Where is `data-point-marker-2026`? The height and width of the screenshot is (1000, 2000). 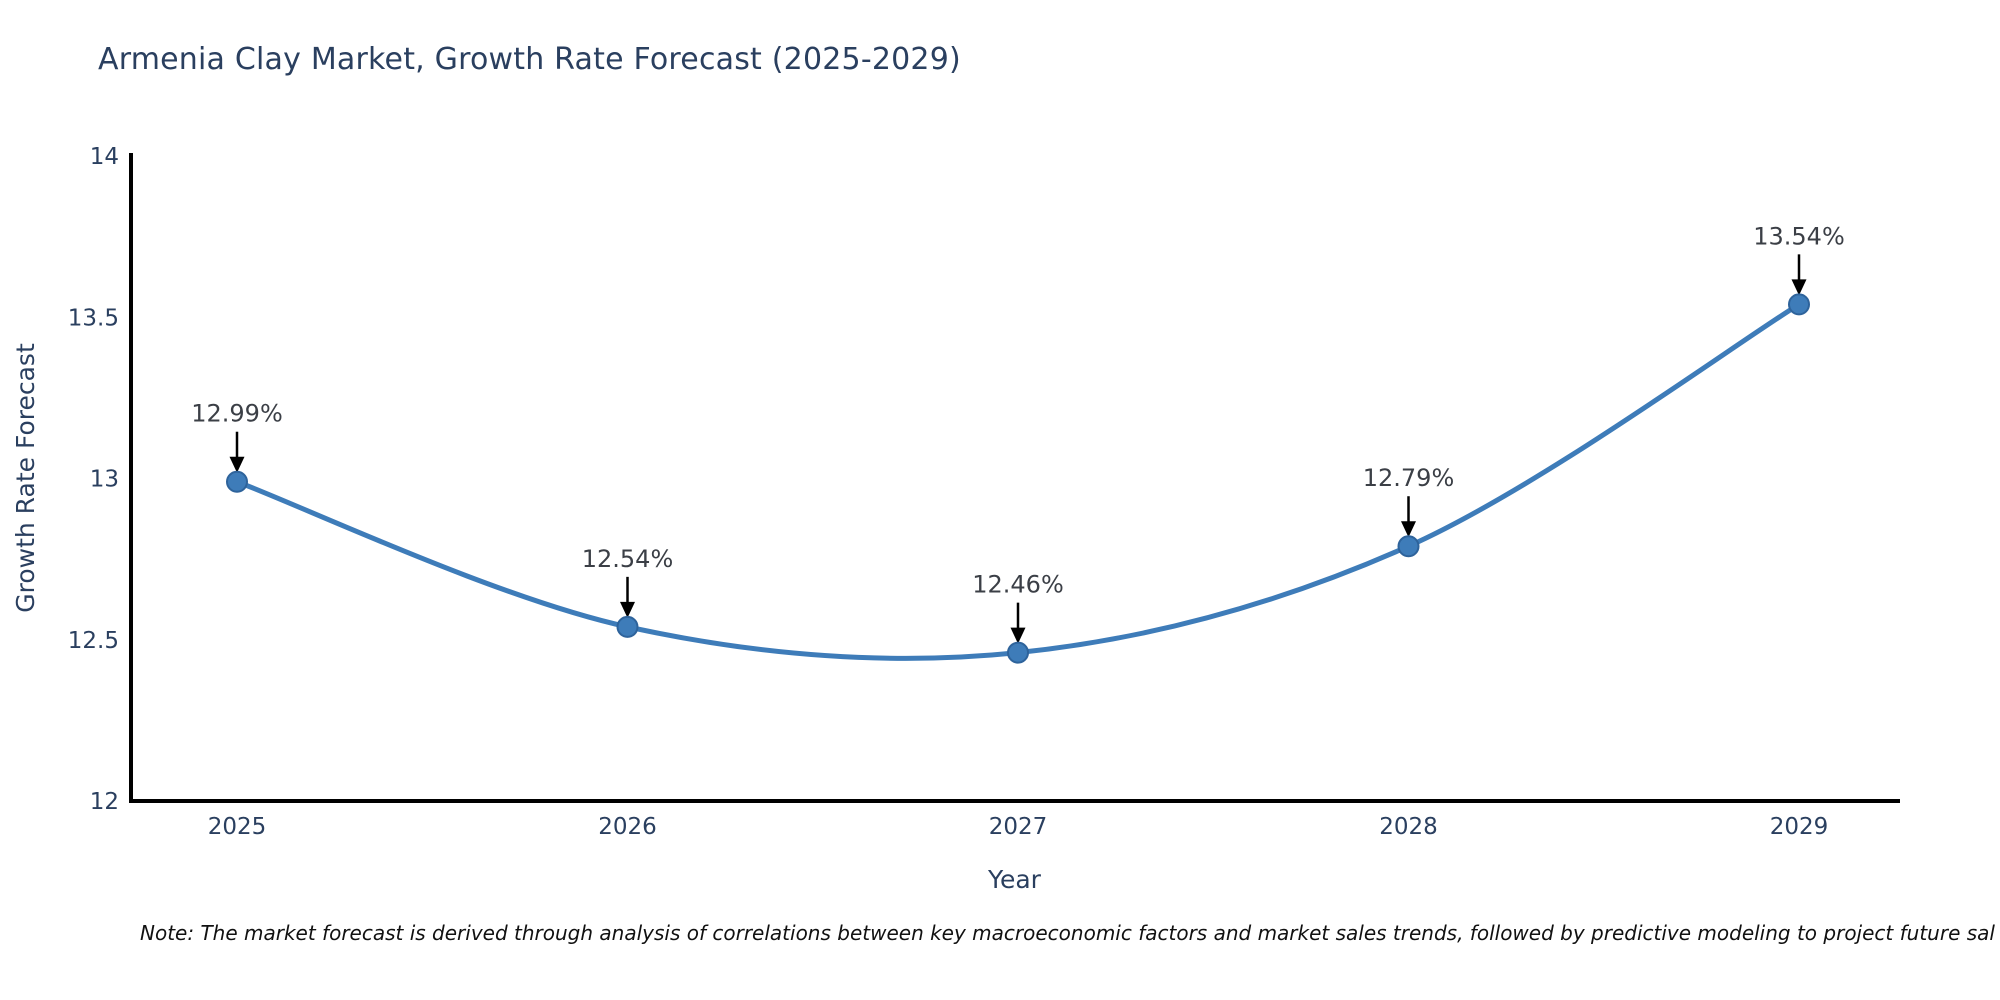
data-point-marker-2026 is located at coordinates (627, 626).